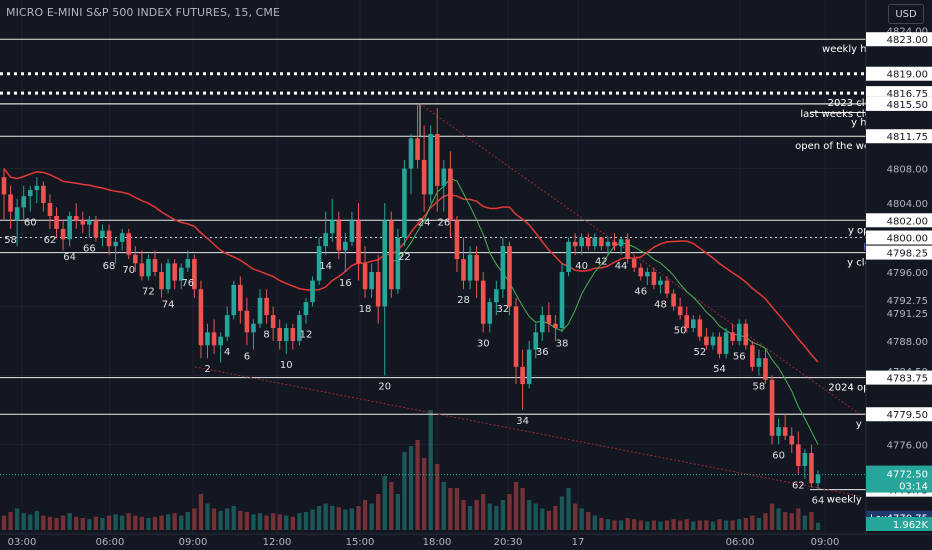 This screenshot has width=932, height=550. What do you see at coordinates (286, 365) in the screenshot?
I see `bar-count-label: 10` at bounding box center [286, 365].